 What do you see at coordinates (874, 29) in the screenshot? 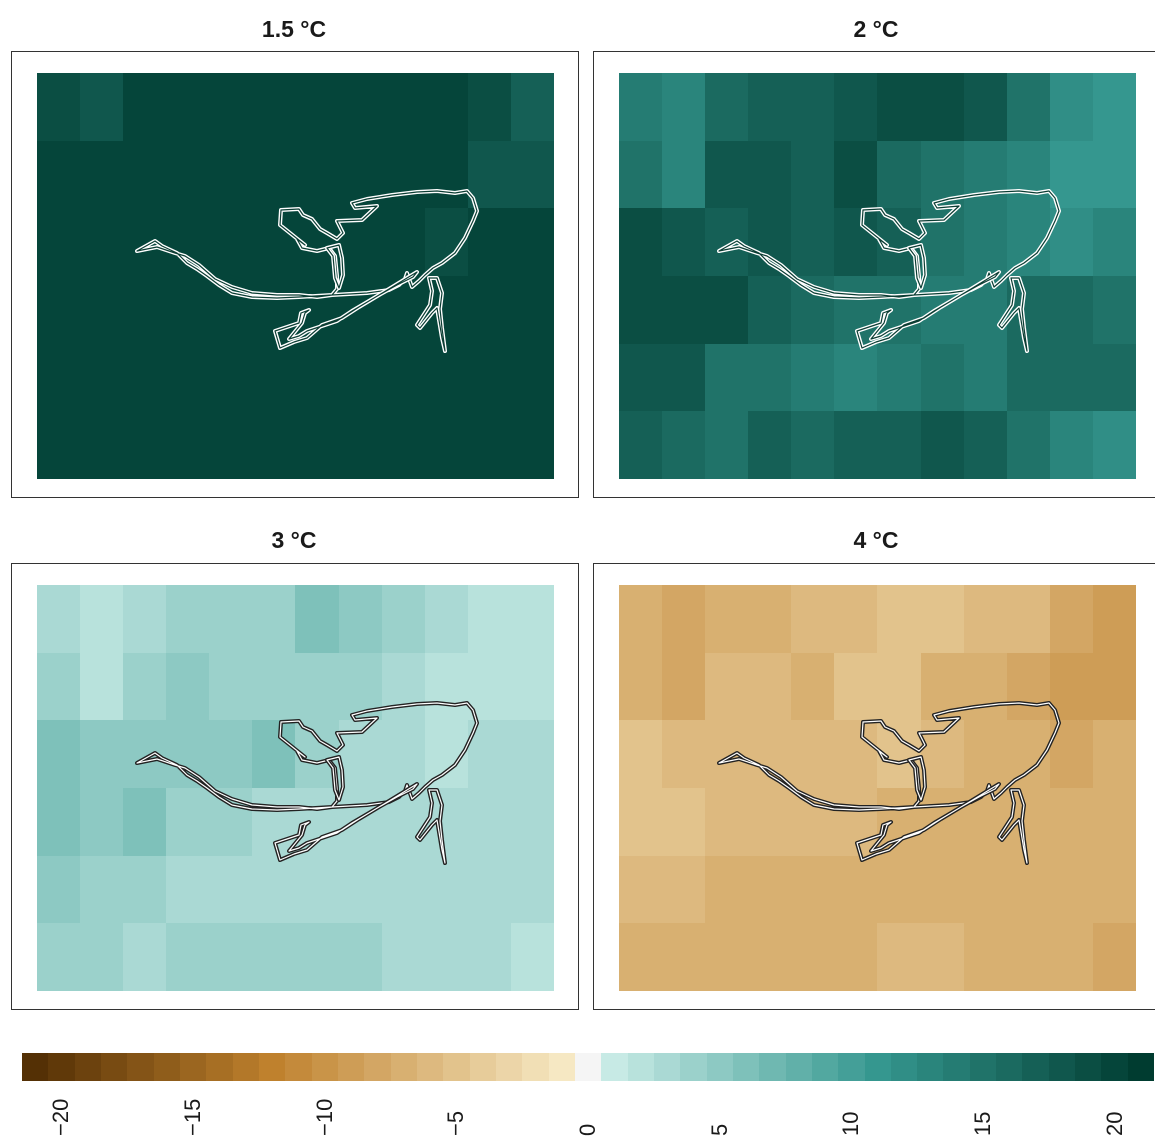
I see `panel-title-2: 2 °C` at bounding box center [874, 29].